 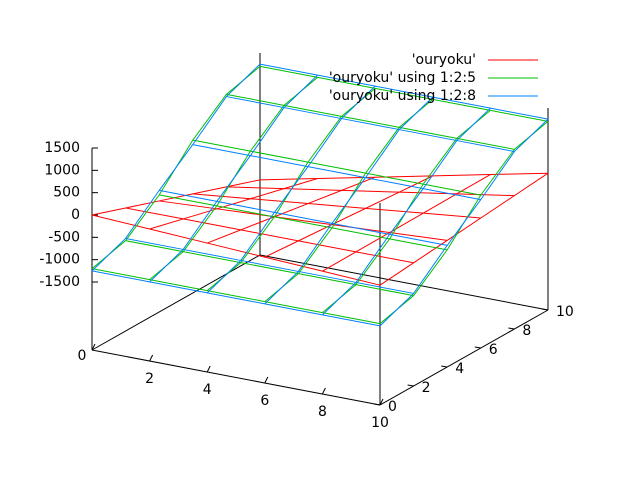 I want to click on y-tick-label: 8, so click(x=526, y=331).